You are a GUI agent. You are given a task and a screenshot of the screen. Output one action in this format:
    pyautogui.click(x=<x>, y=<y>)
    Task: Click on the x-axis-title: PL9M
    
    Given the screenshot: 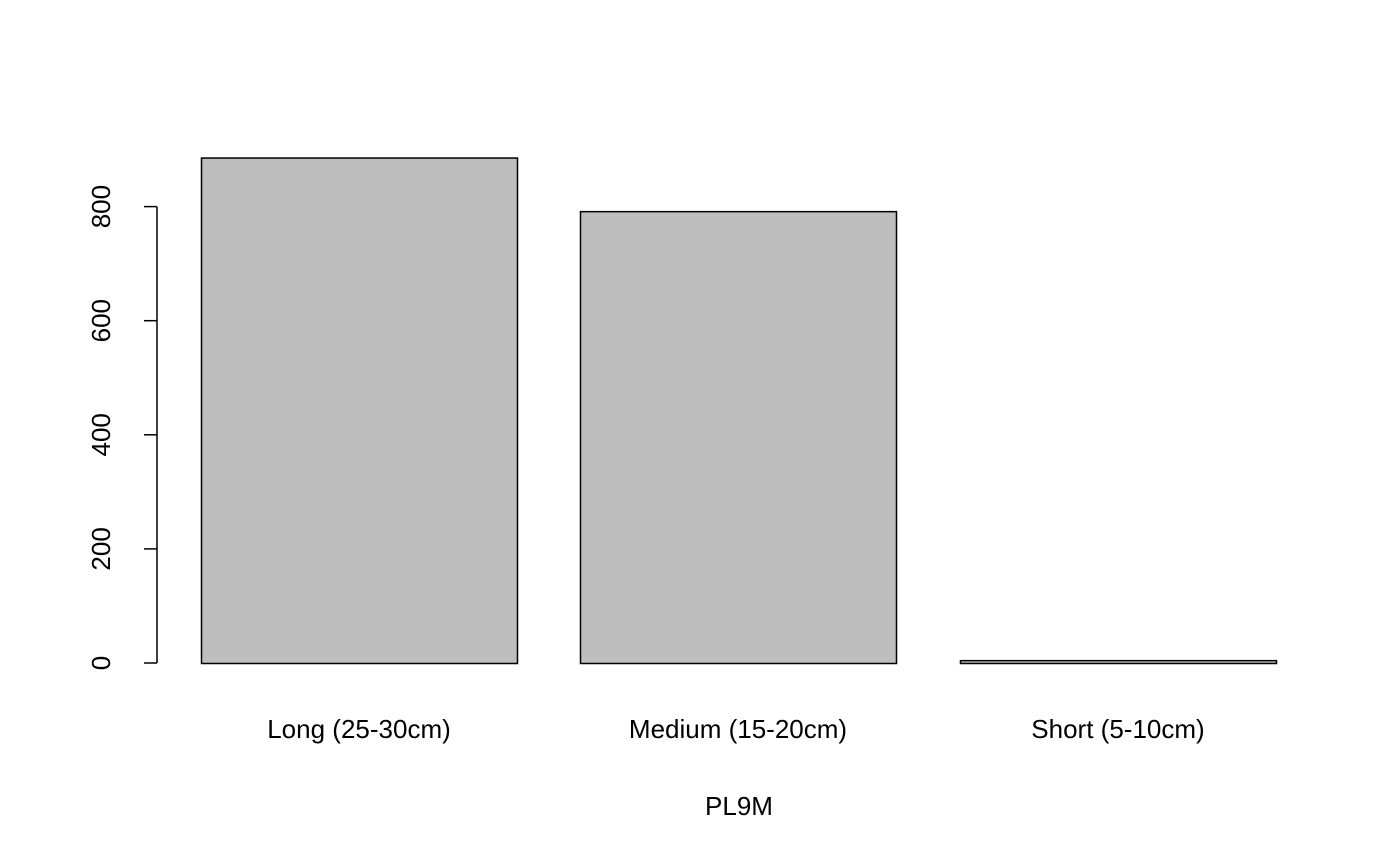 What is the action you would take?
    pyautogui.click(x=739, y=806)
    